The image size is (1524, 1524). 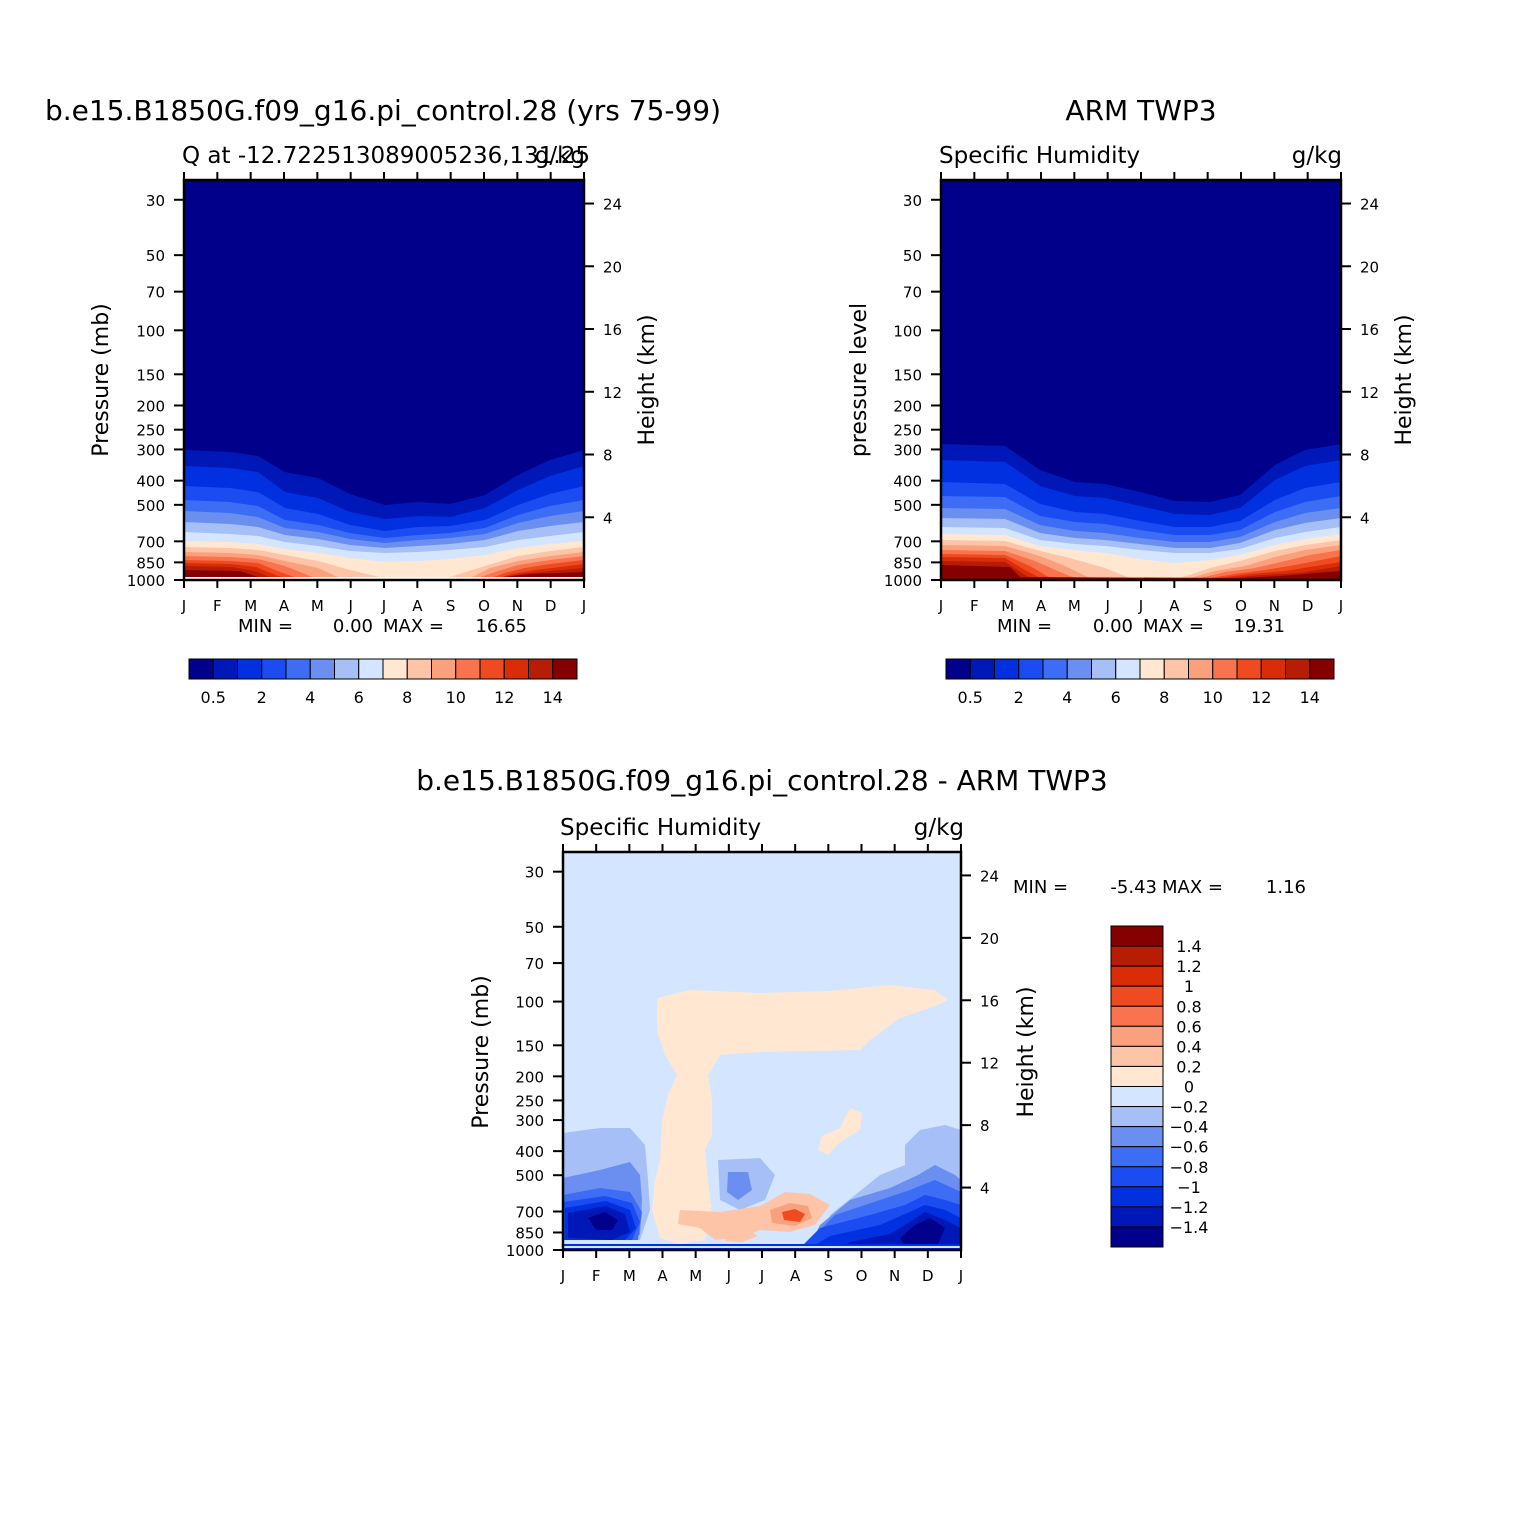 I want to click on y-right-tick-label: 16, so click(x=612, y=330).